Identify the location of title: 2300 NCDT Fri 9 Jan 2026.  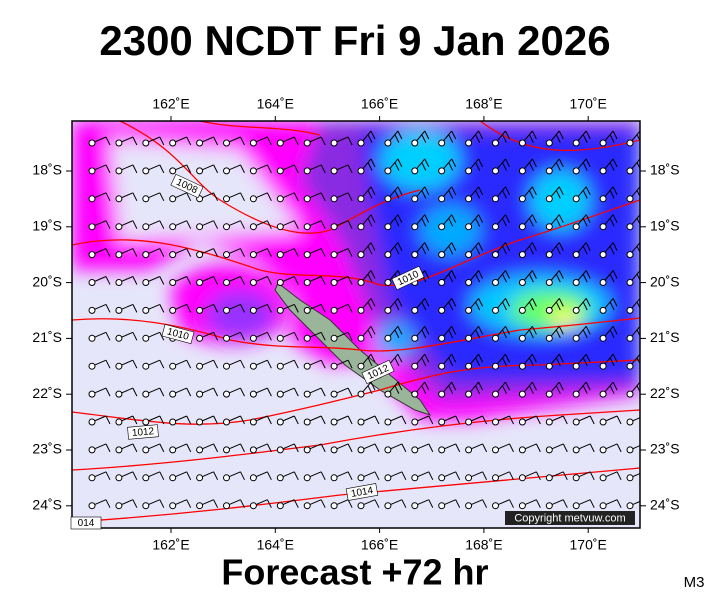
(354, 40).